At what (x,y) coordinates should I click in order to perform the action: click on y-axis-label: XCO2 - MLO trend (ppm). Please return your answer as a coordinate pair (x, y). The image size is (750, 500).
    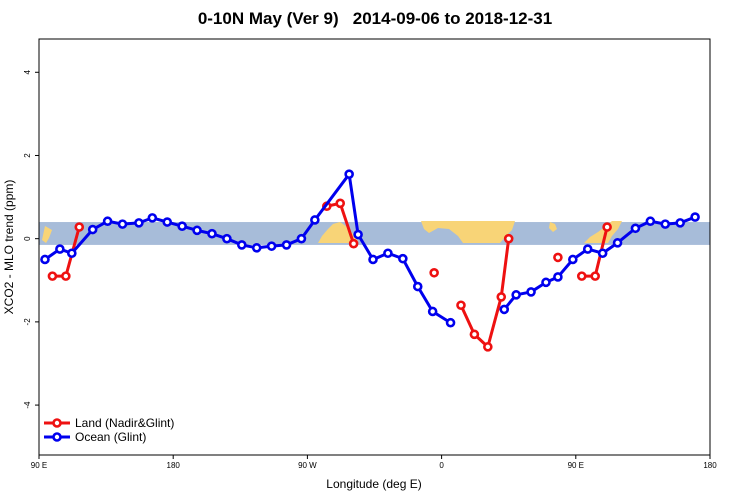
    Looking at the image, I should click on (9, 247).